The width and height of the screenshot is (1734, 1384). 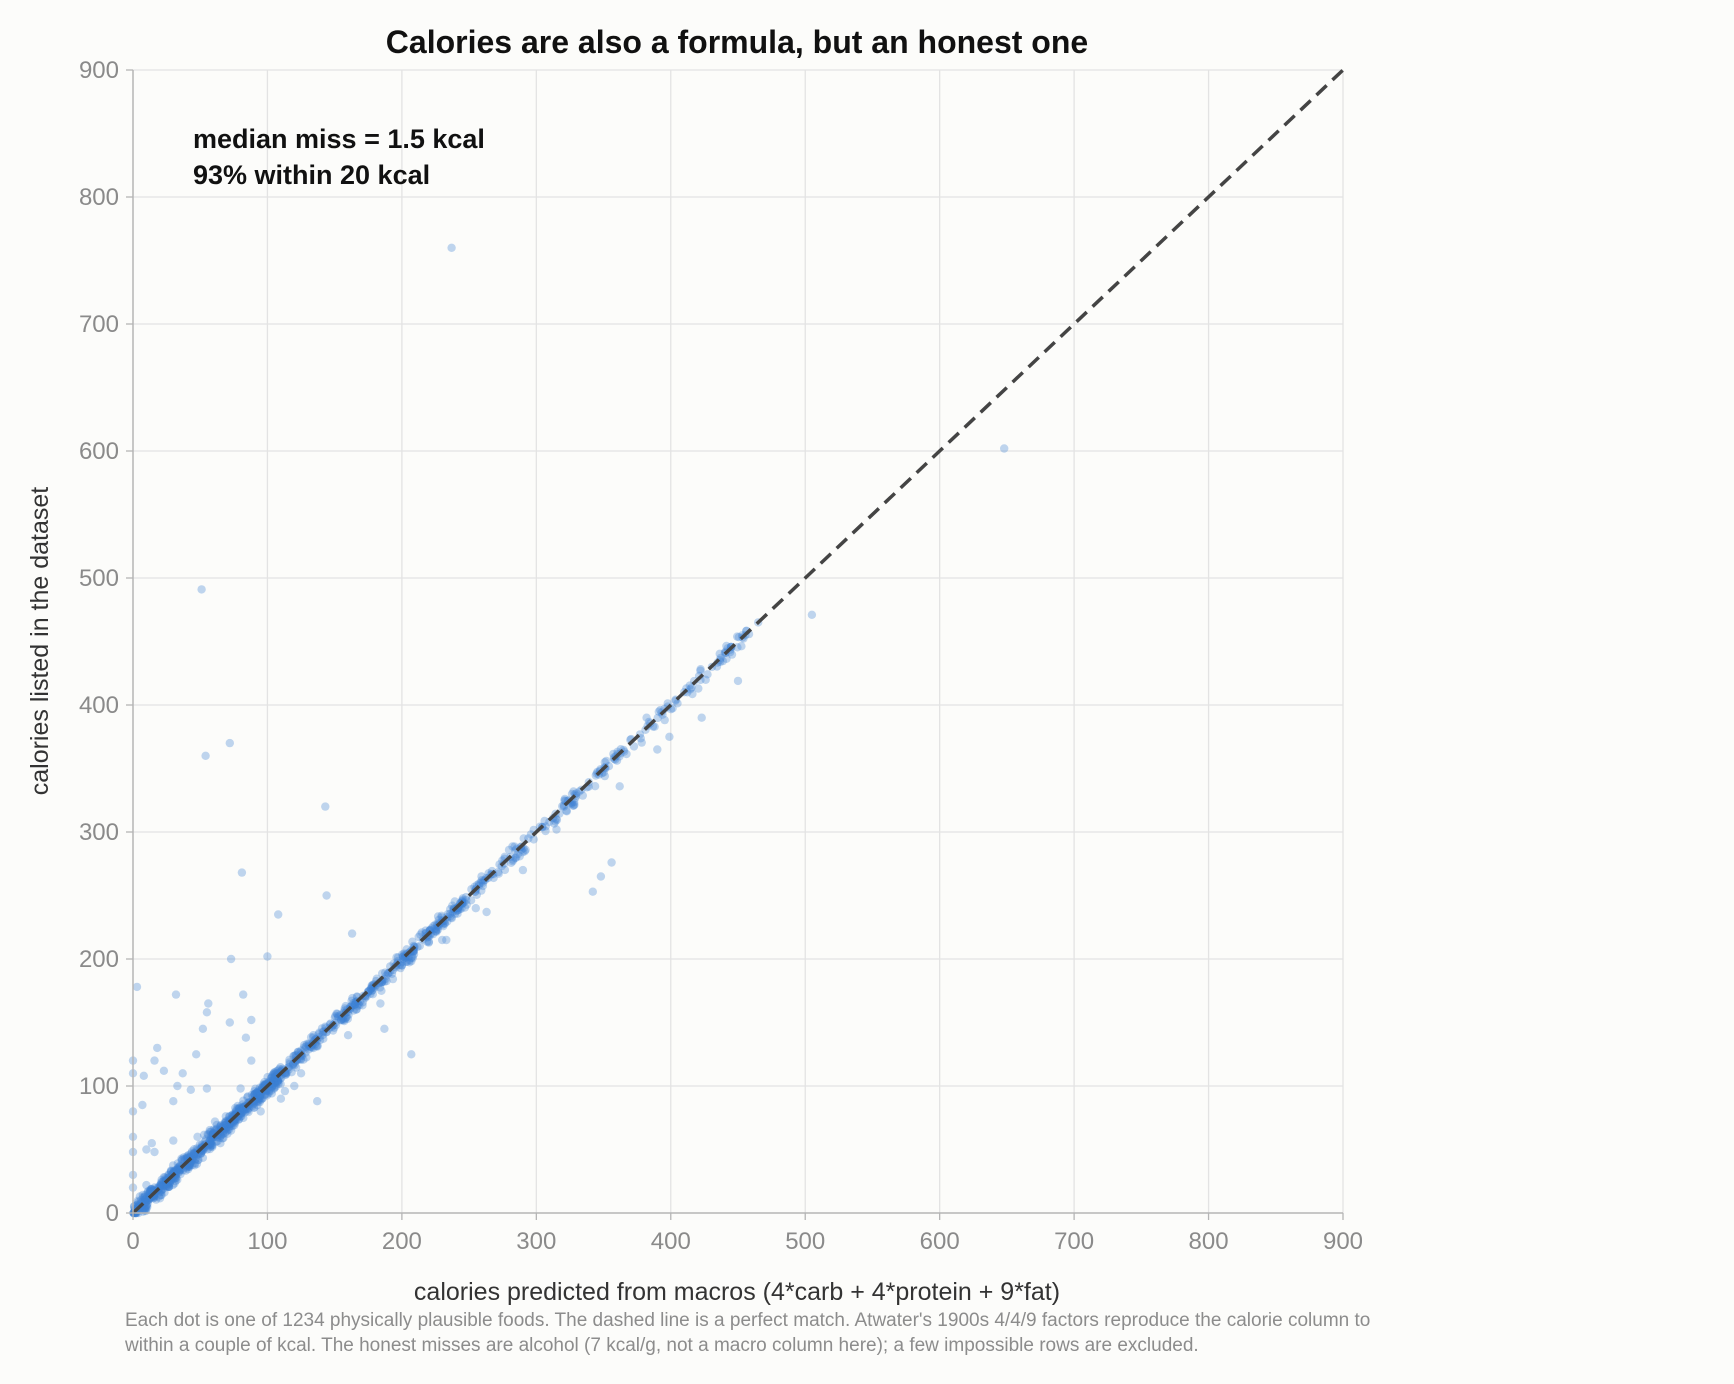 What do you see at coordinates (99, 70) in the screenshot?
I see `y-tick-label: 900` at bounding box center [99, 70].